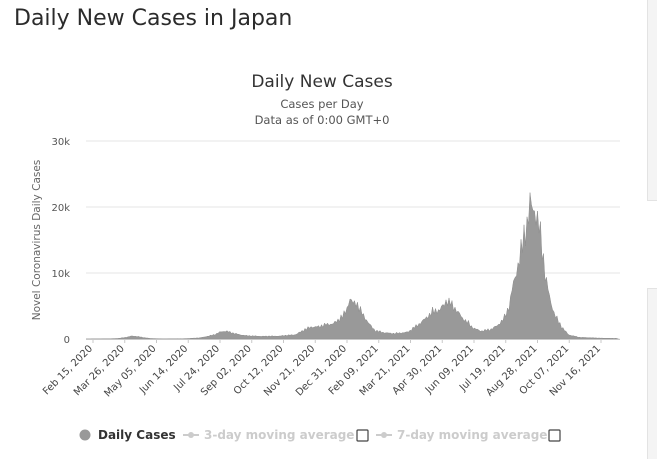  I want to click on y-tick-label: 10k, so click(60, 274).